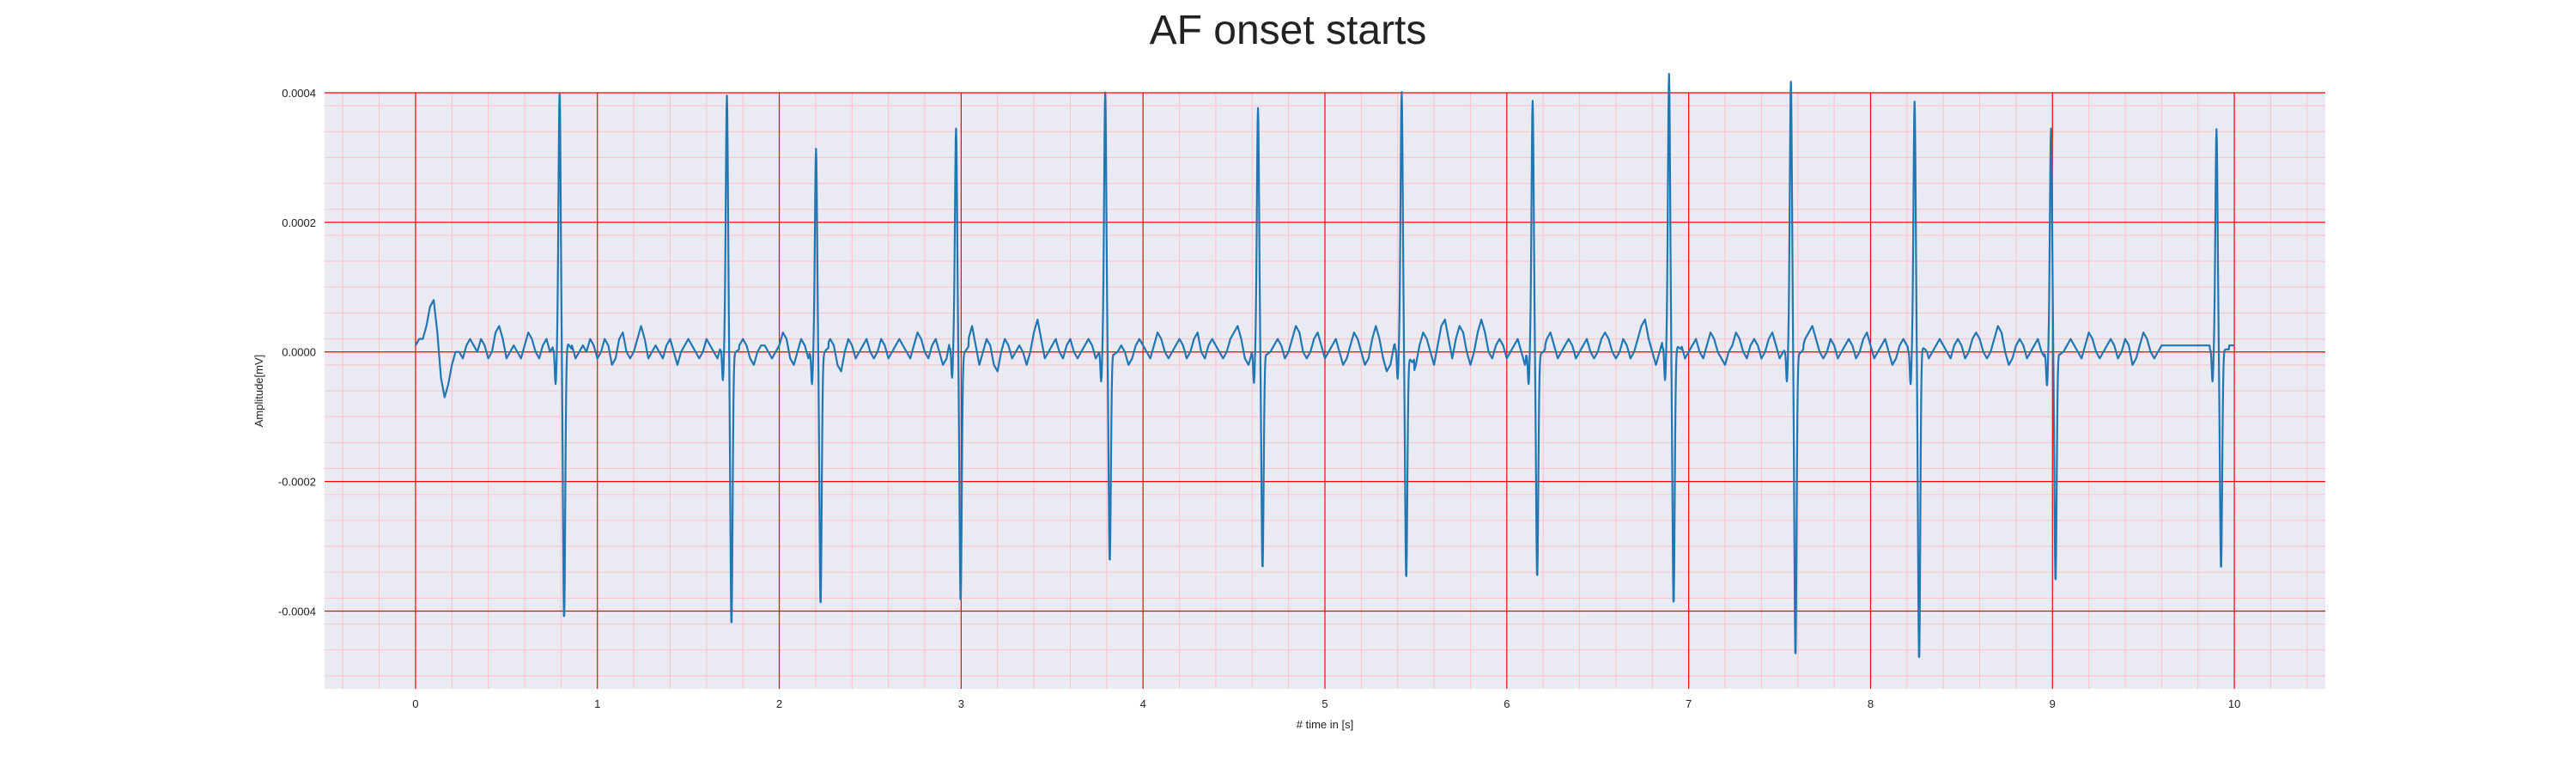  What do you see at coordinates (1689, 703) in the screenshot?
I see `x-tick-label: 7` at bounding box center [1689, 703].